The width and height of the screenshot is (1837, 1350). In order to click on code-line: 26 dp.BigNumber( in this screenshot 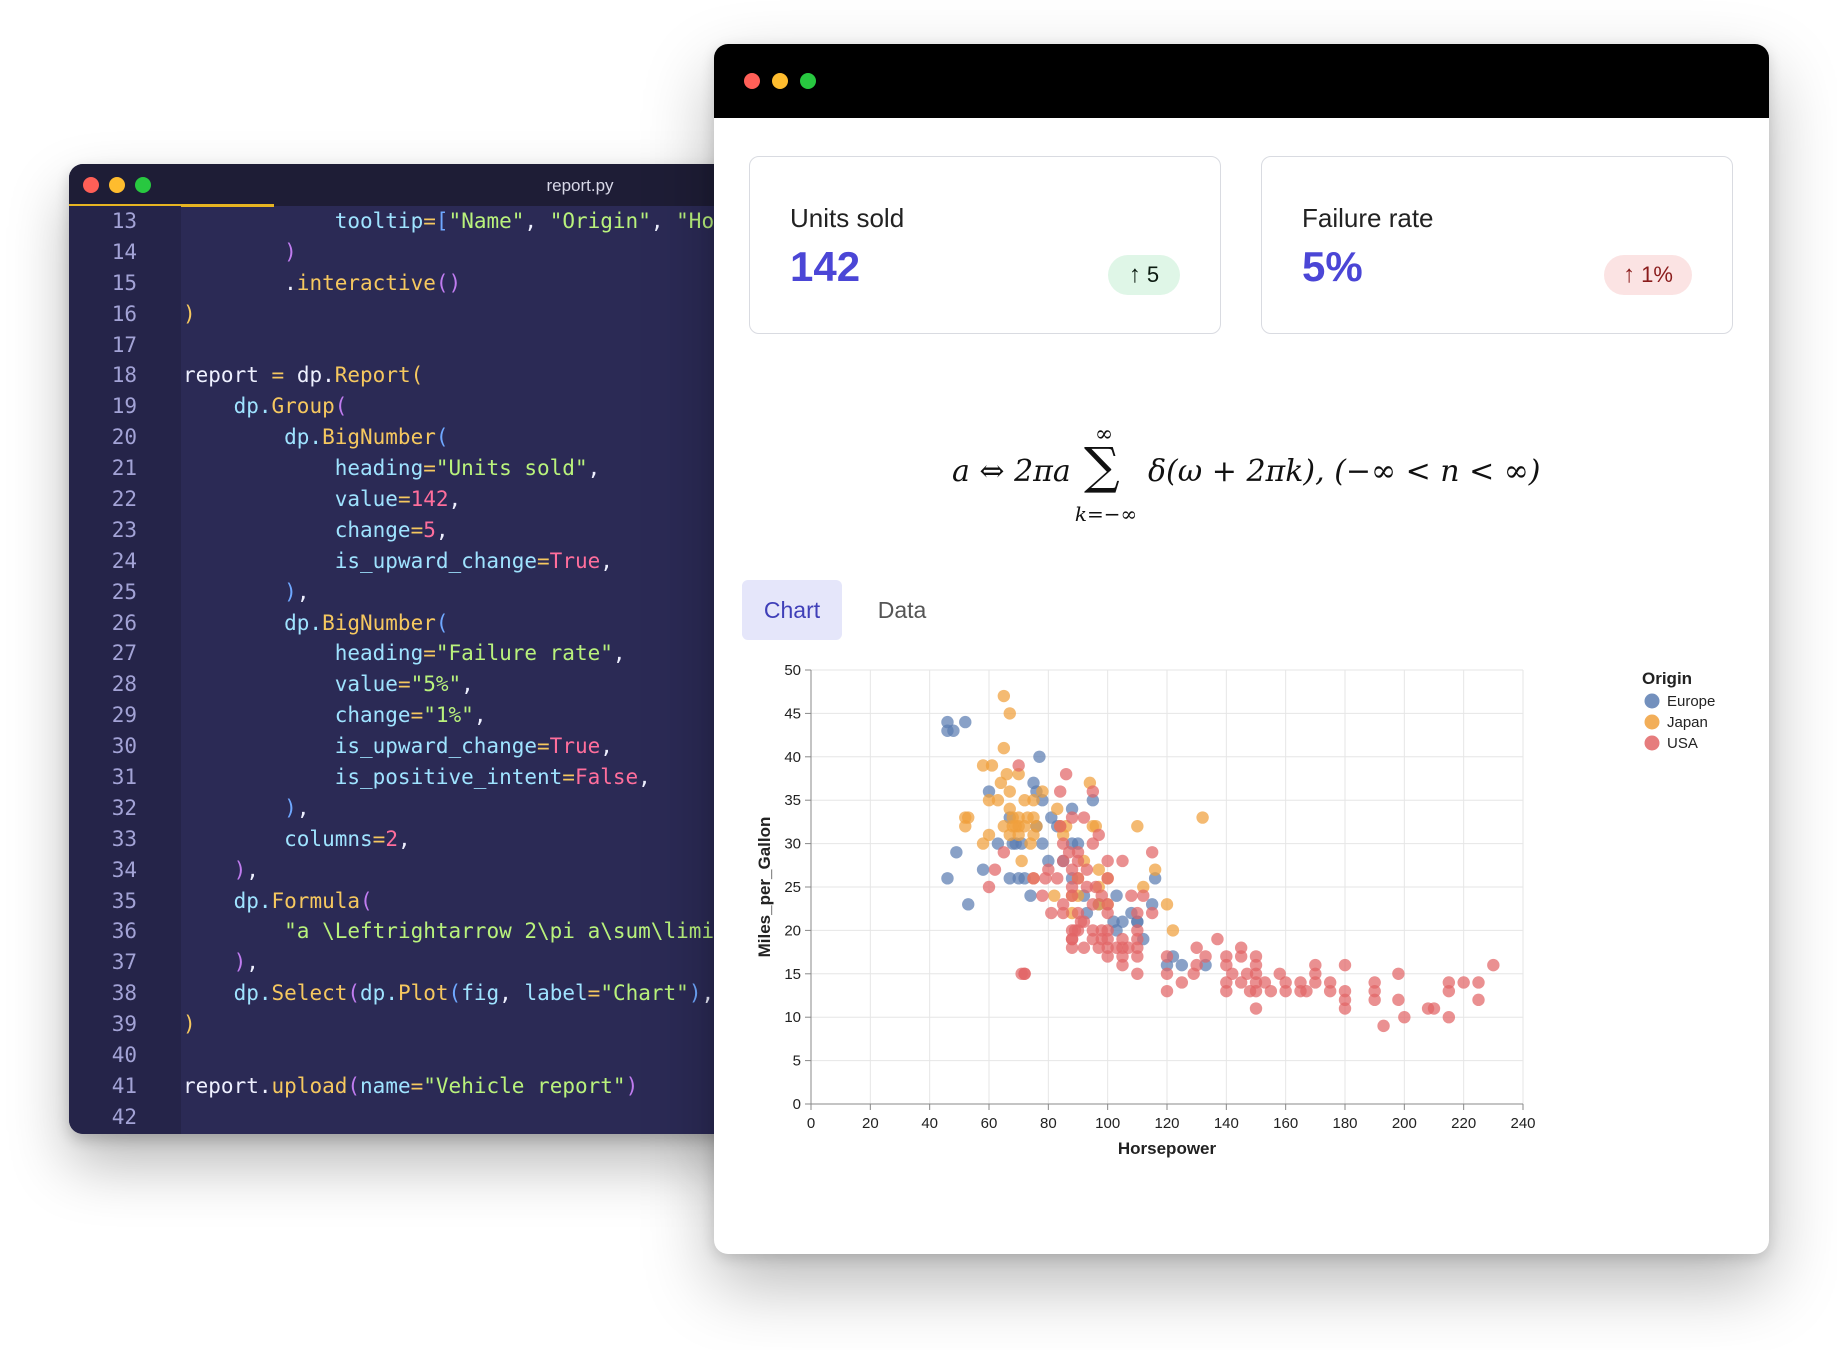, I will do `click(609, 623)`.